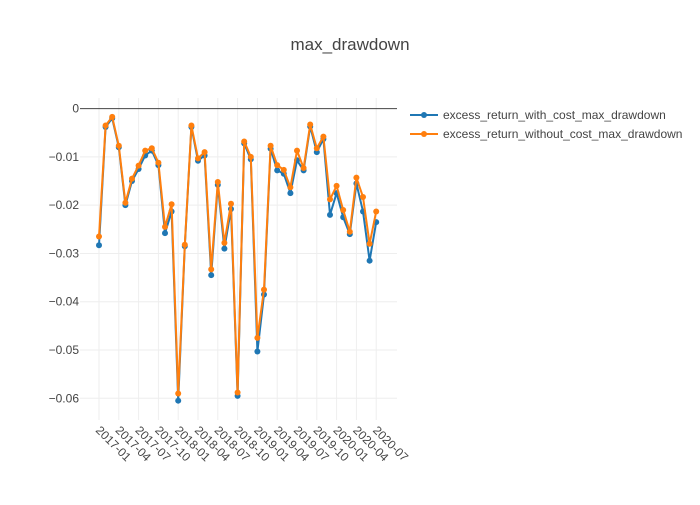  What do you see at coordinates (64, 398) in the screenshot?
I see `y-tick-label: −0.06` at bounding box center [64, 398].